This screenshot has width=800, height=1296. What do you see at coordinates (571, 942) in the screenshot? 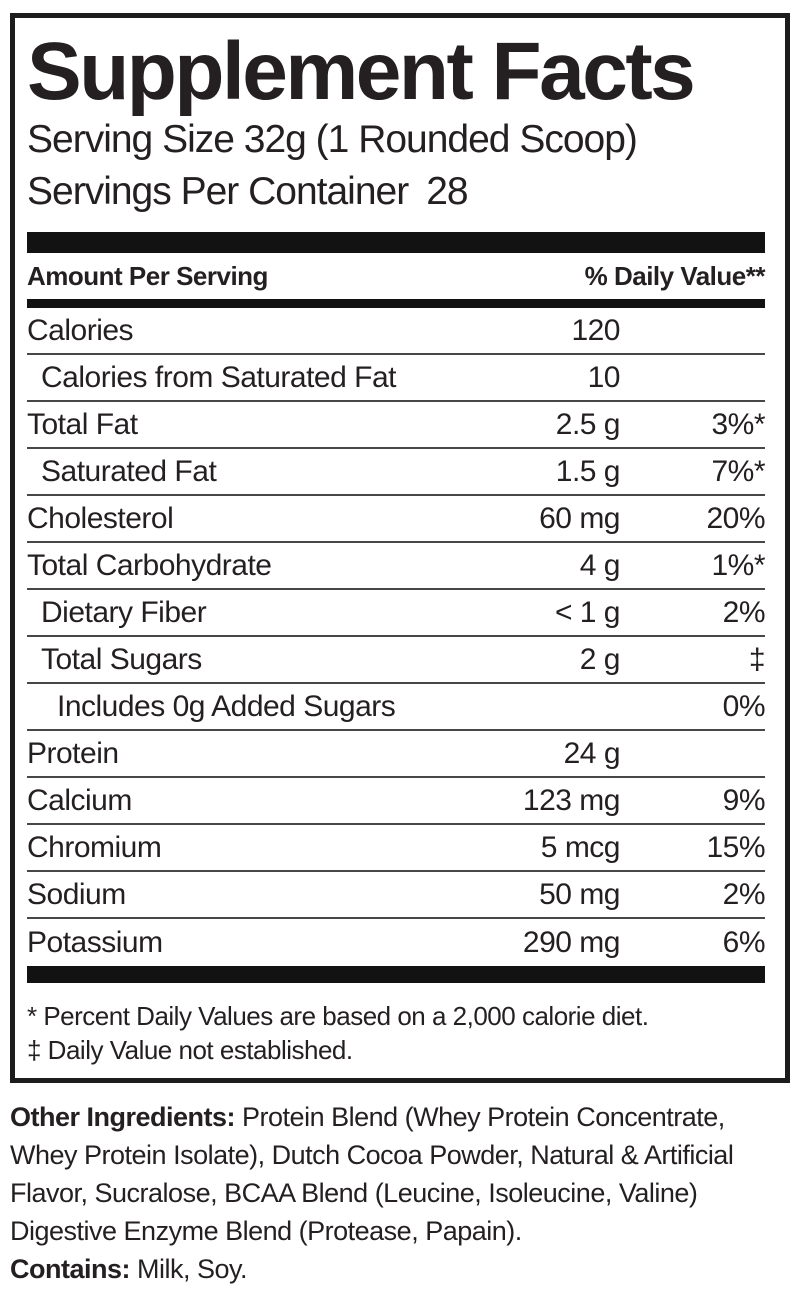
I see `amount-value: 290 mg` at bounding box center [571, 942].